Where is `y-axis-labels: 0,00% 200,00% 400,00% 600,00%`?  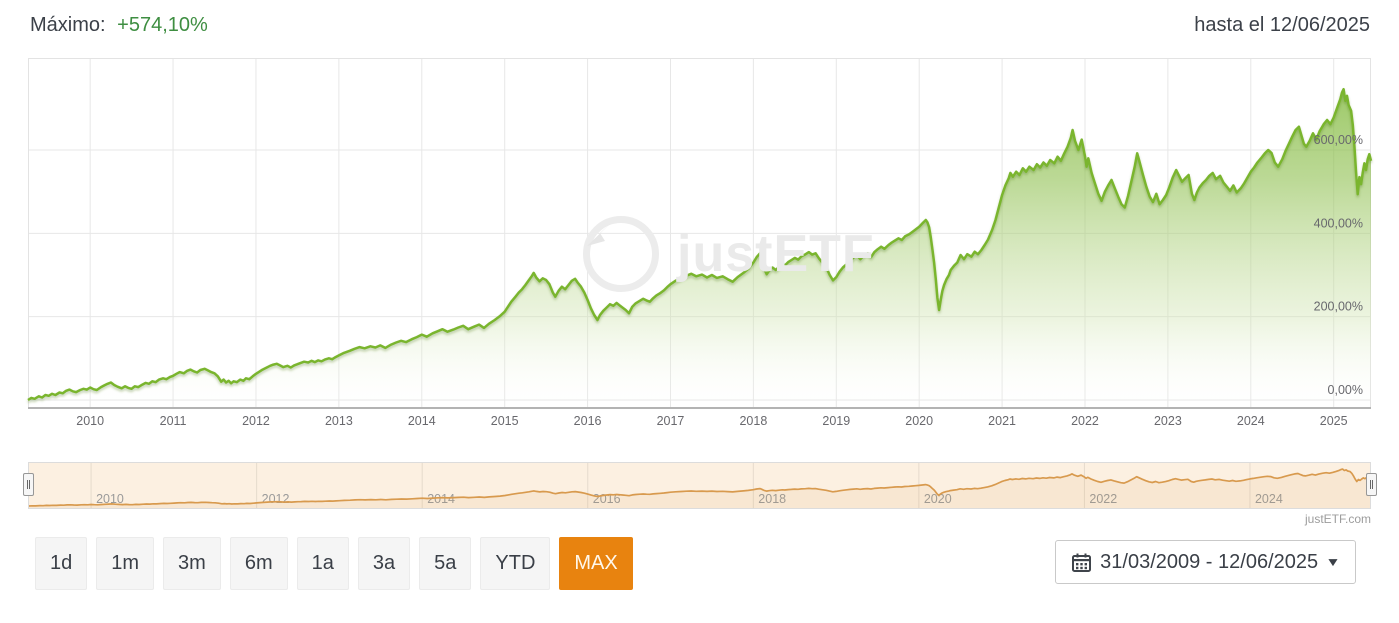 y-axis-labels: 0,00% 200,00% 400,00% 600,00% is located at coordinates (1338, 265).